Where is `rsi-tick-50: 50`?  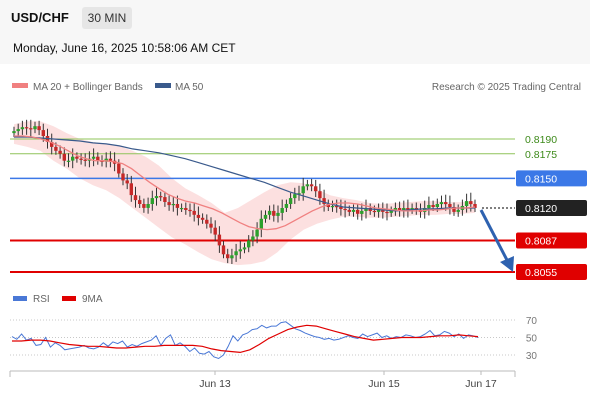 rsi-tick-50: 50 is located at coordinates (532, 339).